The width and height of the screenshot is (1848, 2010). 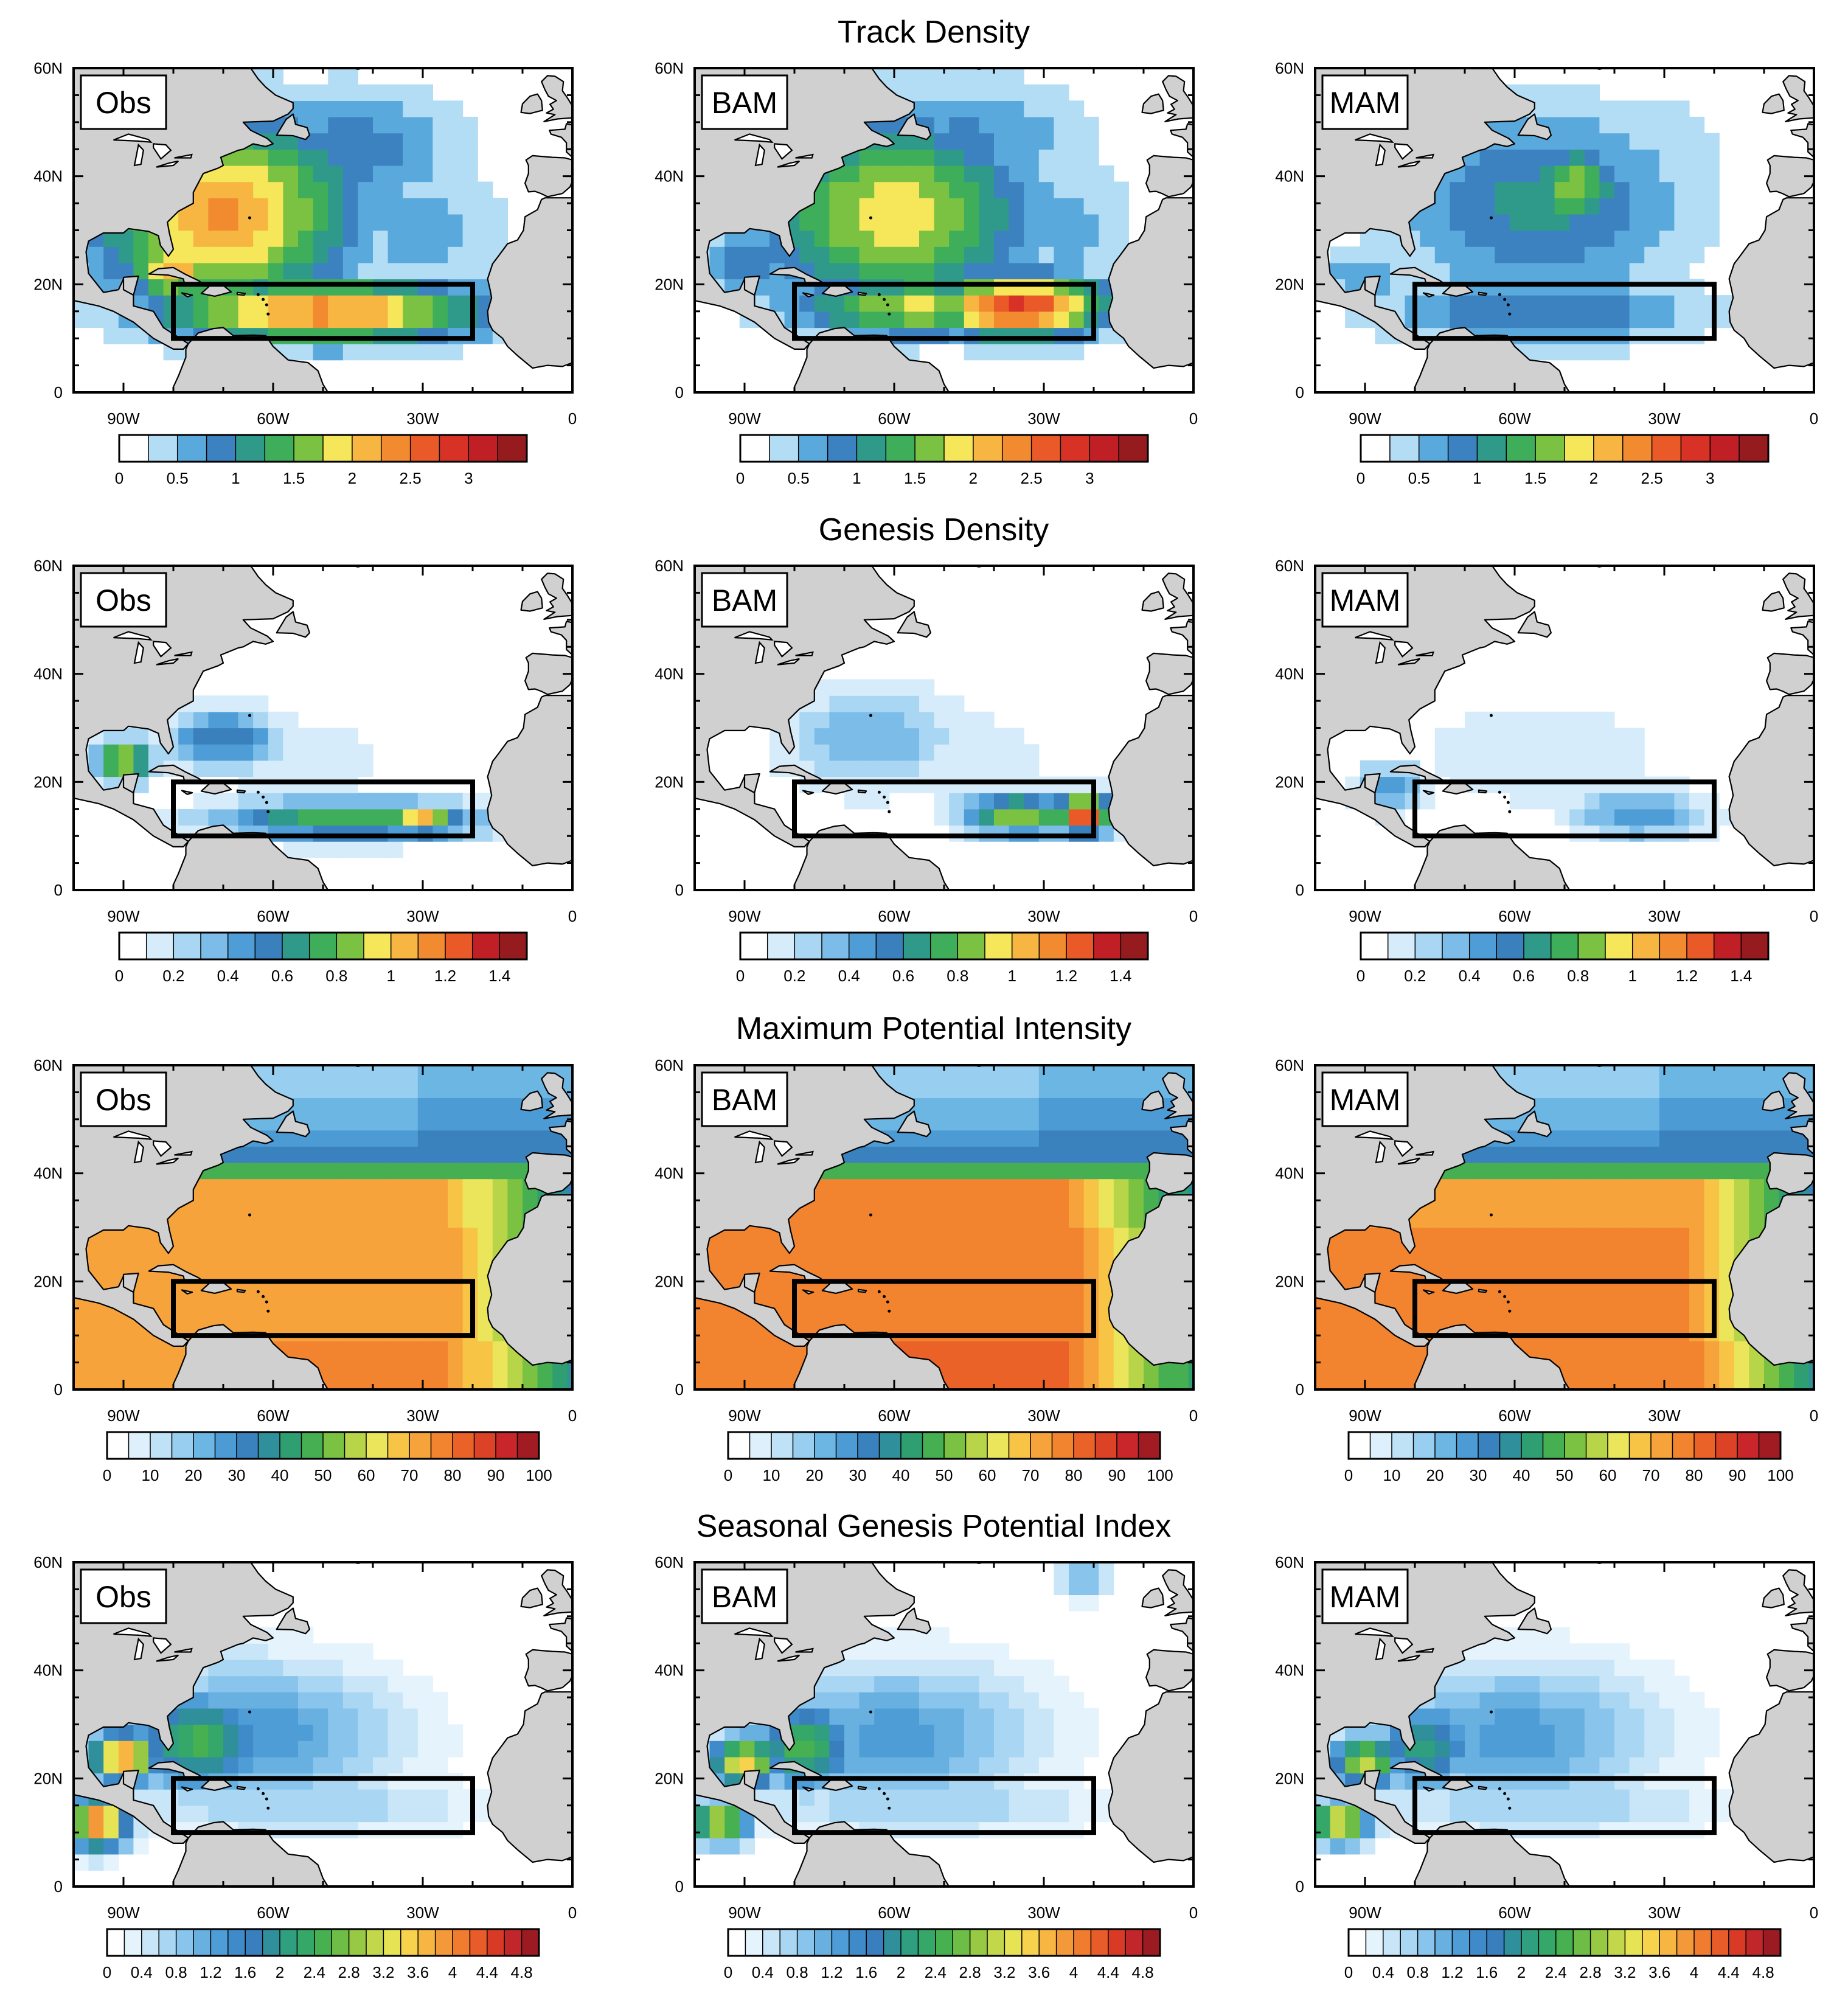 What do you see at coordinates (987, 1475) in the screenshot?
I see `colorbar-label: 60` at bounding box center [987, 1475].